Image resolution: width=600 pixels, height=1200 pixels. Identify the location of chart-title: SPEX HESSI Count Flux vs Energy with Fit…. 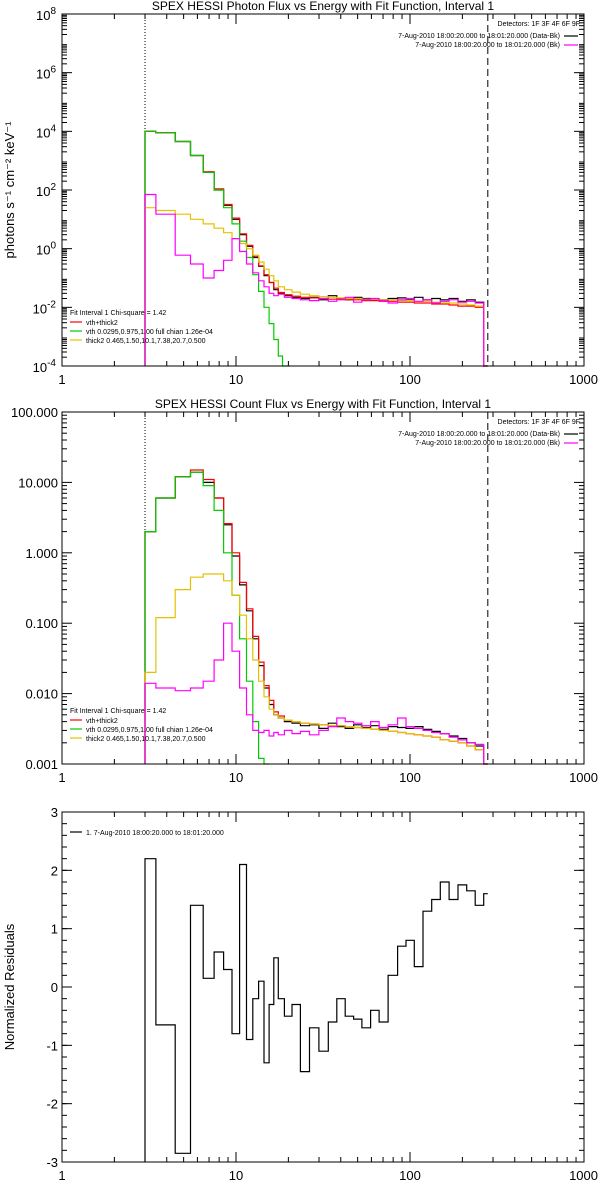
(323, 404).